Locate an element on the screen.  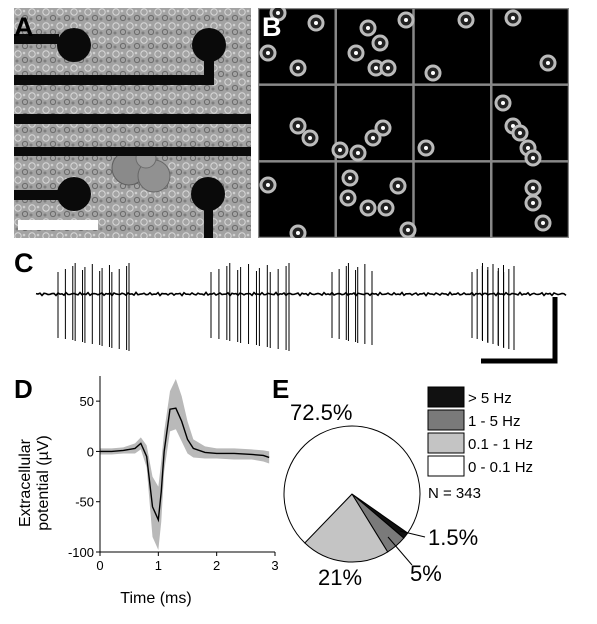
sample-size: N = 343 is located at coordinates (454, 493).